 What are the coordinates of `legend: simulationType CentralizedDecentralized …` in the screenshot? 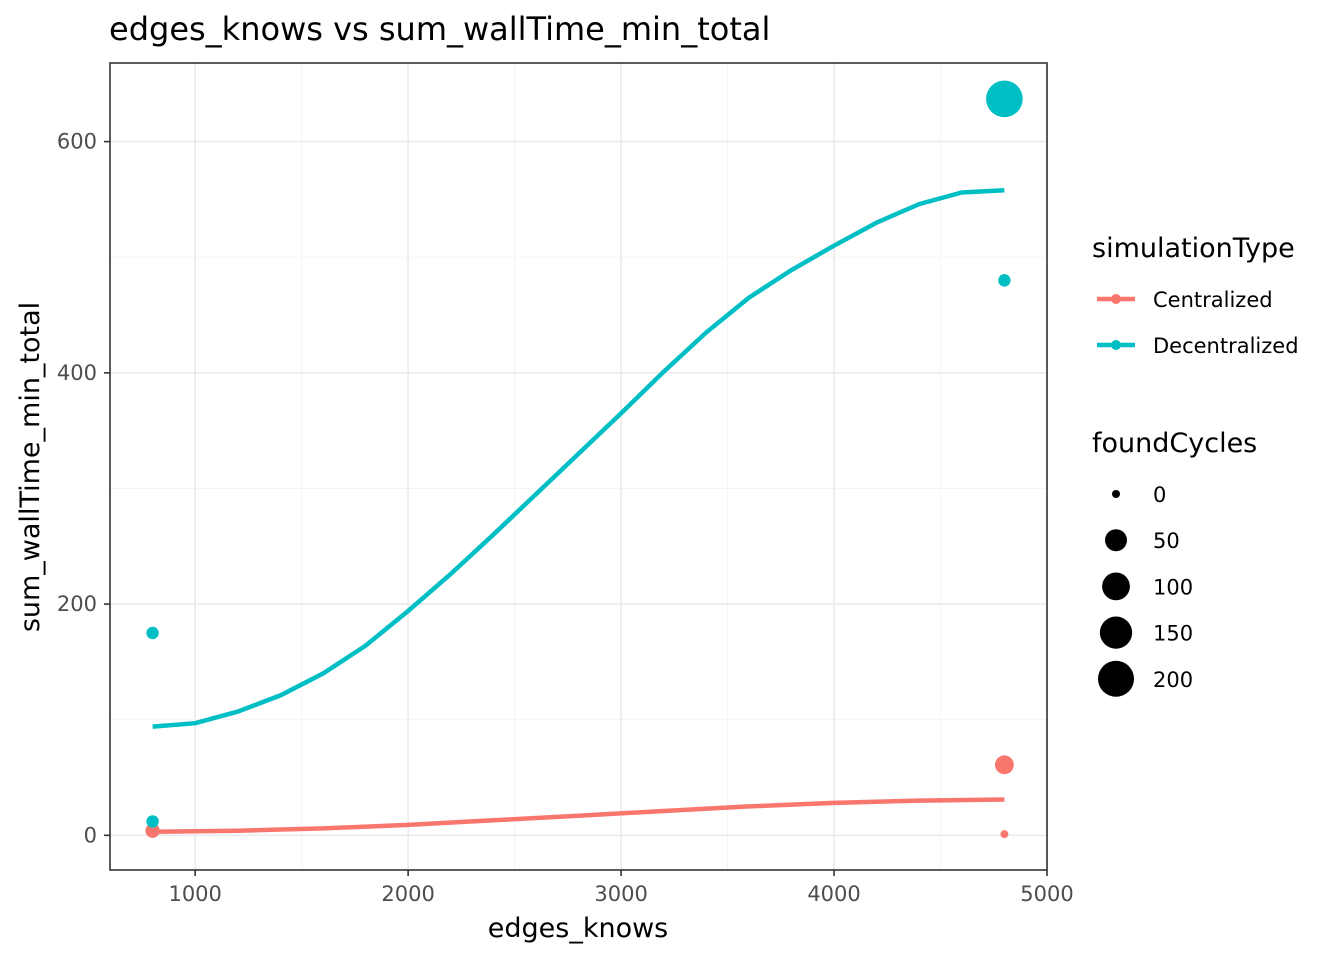 It's located at (1195, 465).